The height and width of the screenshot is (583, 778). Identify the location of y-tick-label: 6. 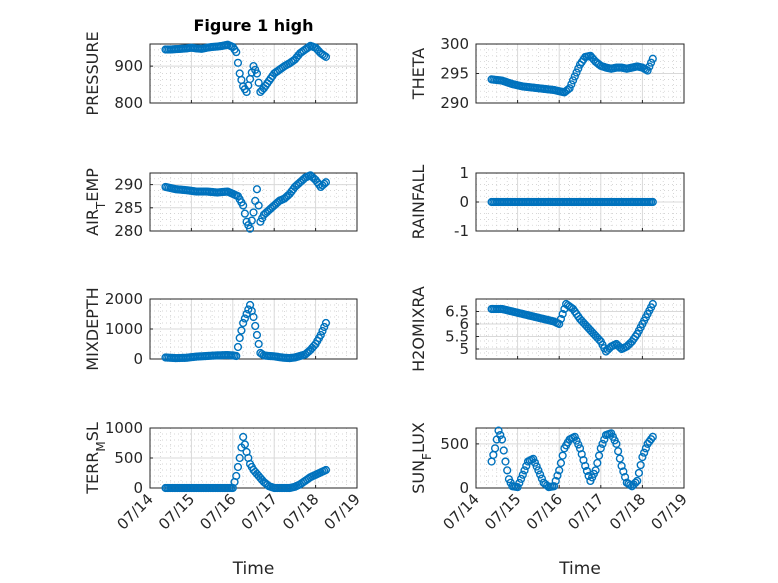
(464, 324).